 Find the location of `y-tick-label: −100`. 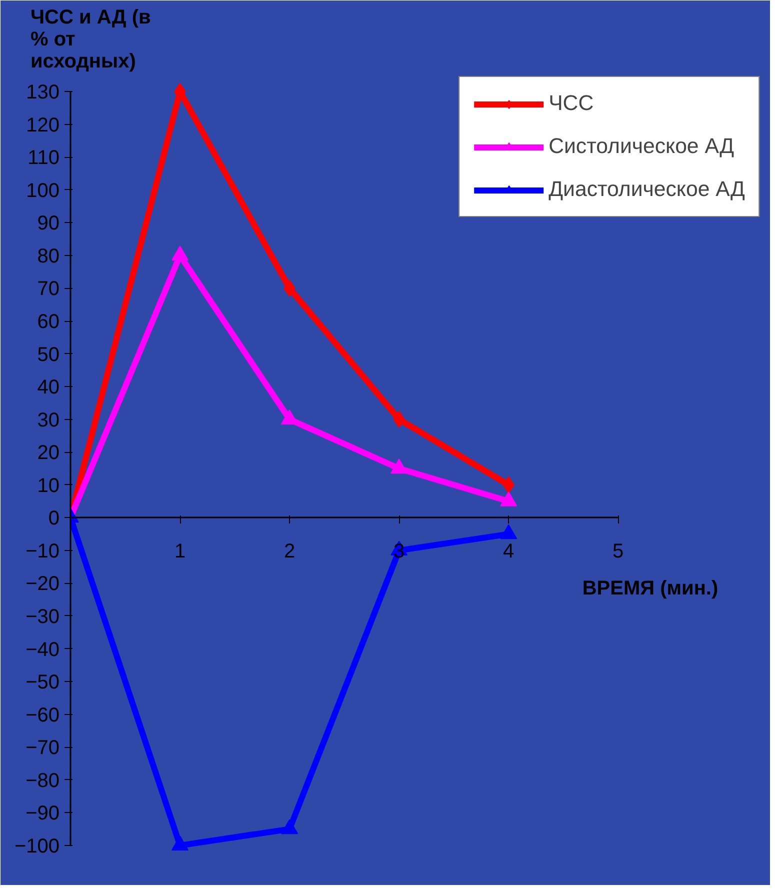

y-tick-label: −100 is located at coordinates (37, 846).